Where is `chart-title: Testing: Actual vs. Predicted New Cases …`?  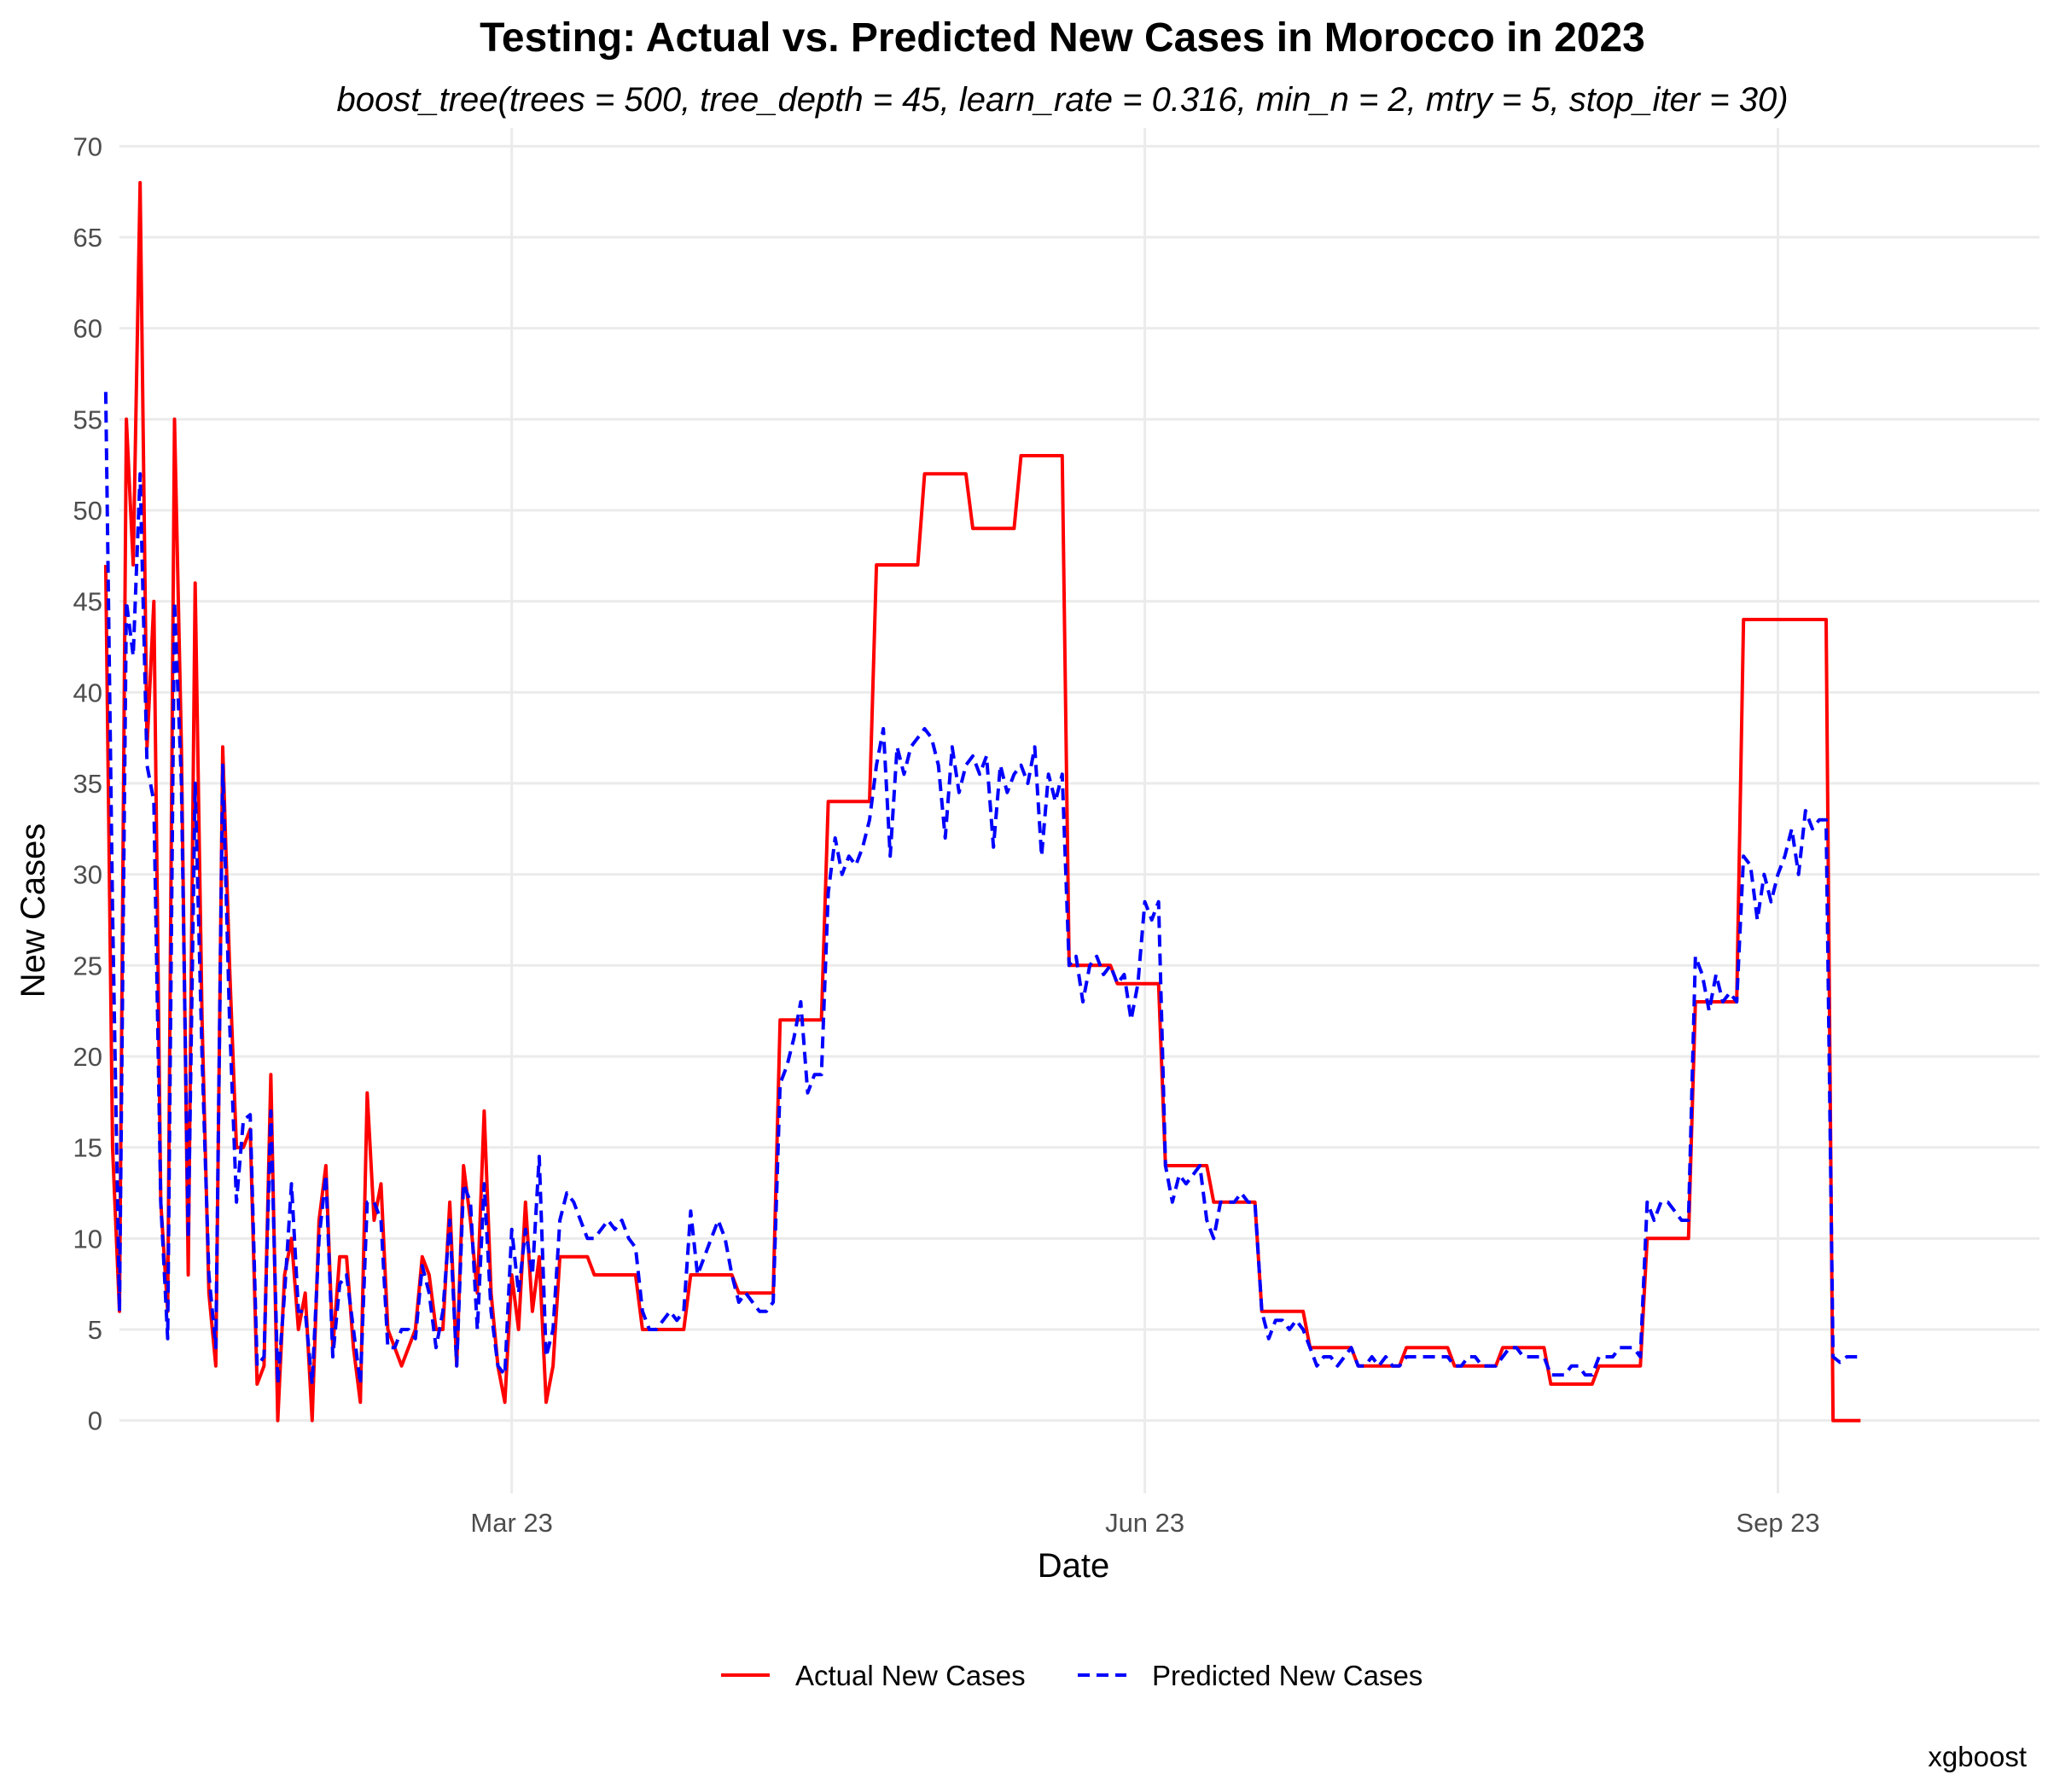
chart-title: Testing: Actual vs. Predicted New Cases … is located at coordinates (1062, 38).